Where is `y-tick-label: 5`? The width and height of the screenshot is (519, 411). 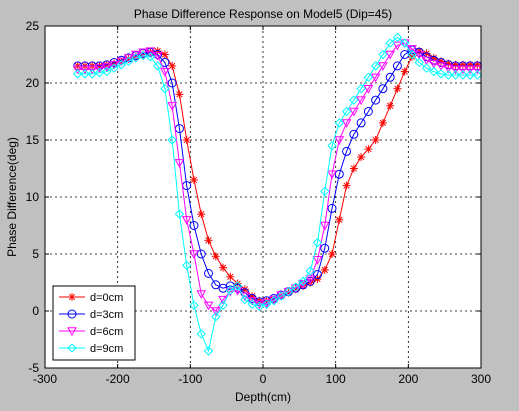
y-tick-label: 5 is located at coordinates (35, 254).